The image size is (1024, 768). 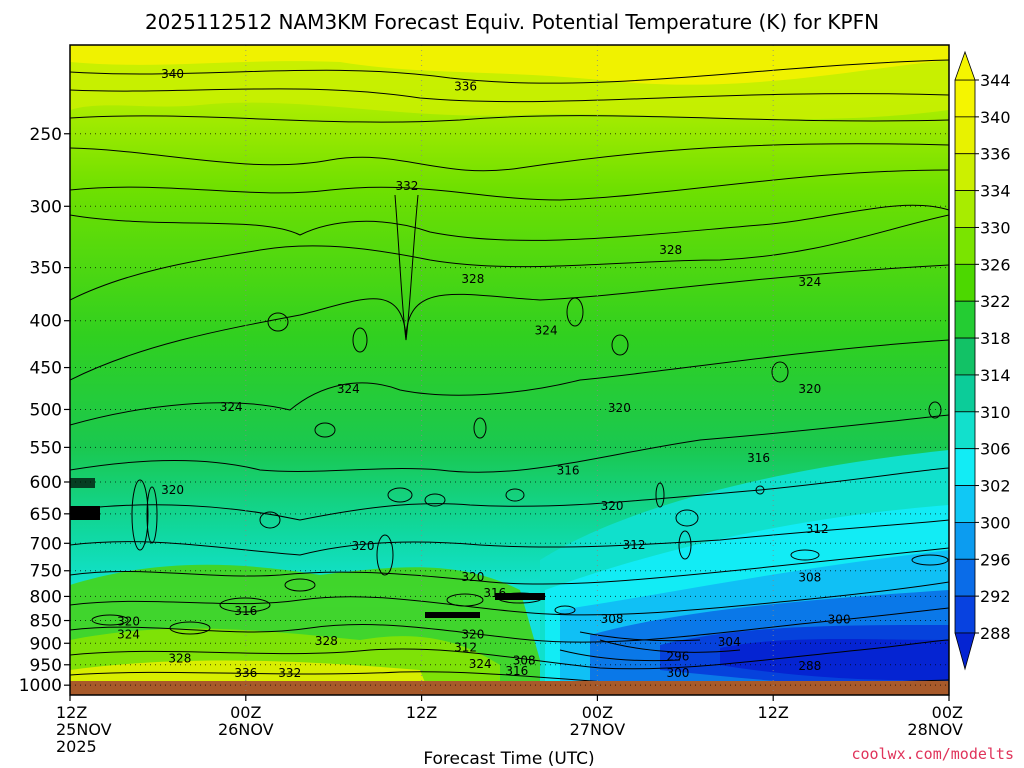 I want to click on x-tick-label: 27NOV, so click(x=598, y=729).